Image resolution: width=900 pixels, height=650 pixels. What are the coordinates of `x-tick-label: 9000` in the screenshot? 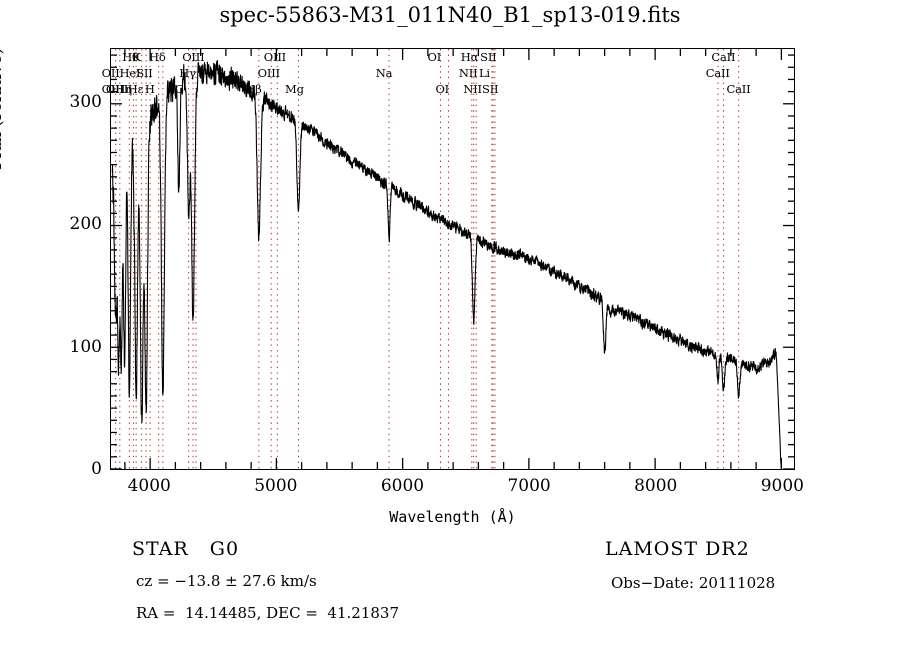 It's located at (782, 486).